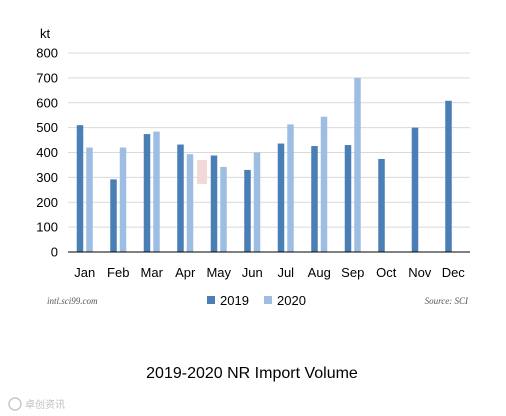 Image resolution: width=506 pixels, height=416 pixels. What do you see at coordinates (54, 252) in the screenshot?
I see `y-tick-label: 0` at bounding box center [54, 252].